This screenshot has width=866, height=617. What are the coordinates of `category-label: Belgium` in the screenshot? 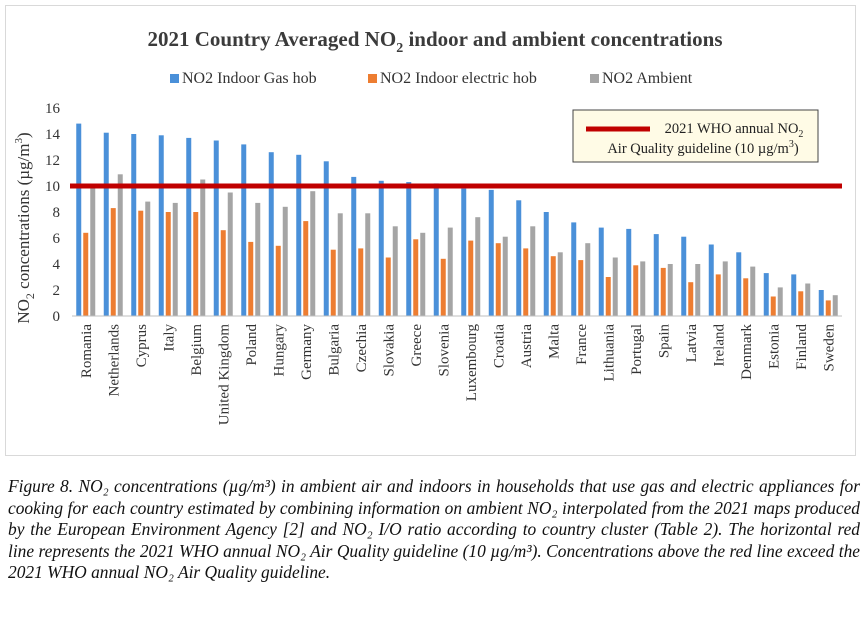 It's located at (197, 350).